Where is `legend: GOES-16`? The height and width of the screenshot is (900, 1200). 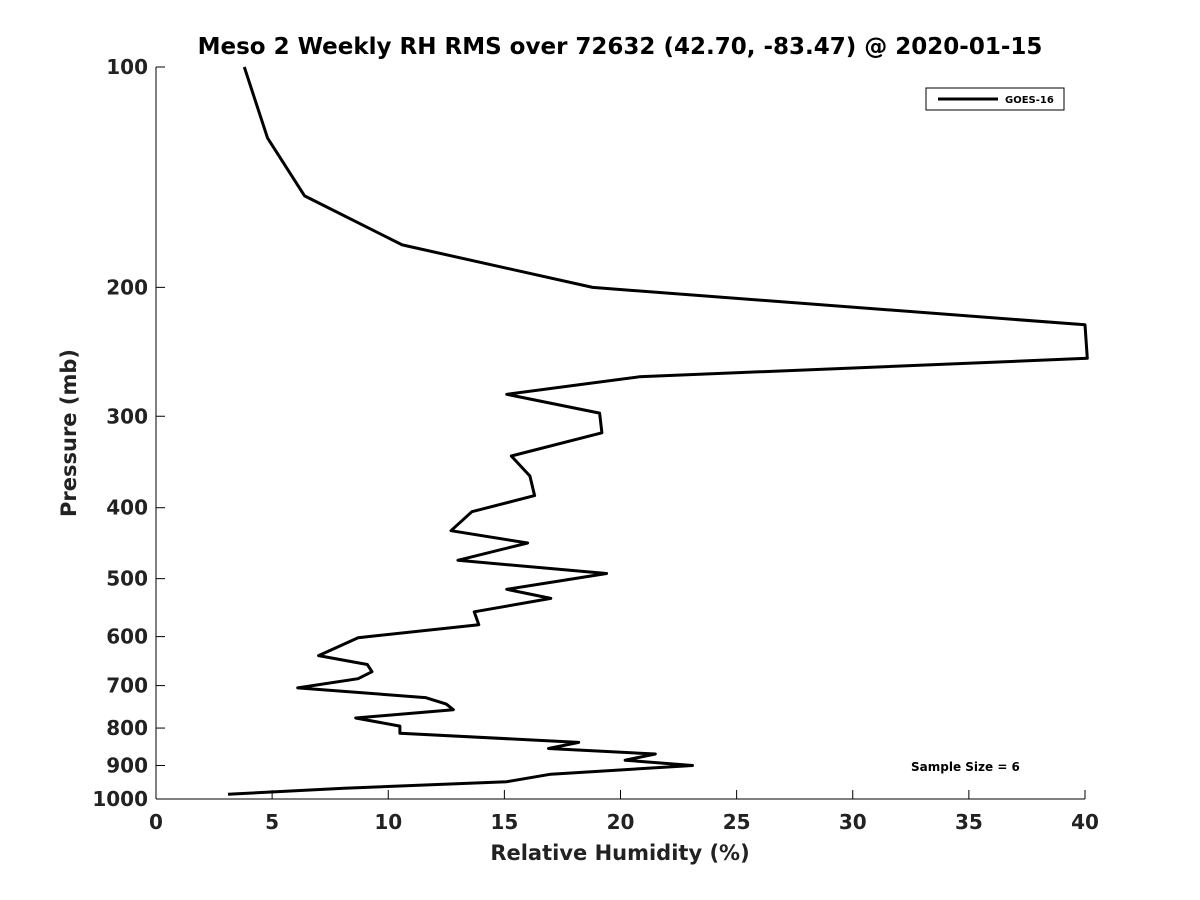
legend: GOES-16 is located at coordinates (995, 99).